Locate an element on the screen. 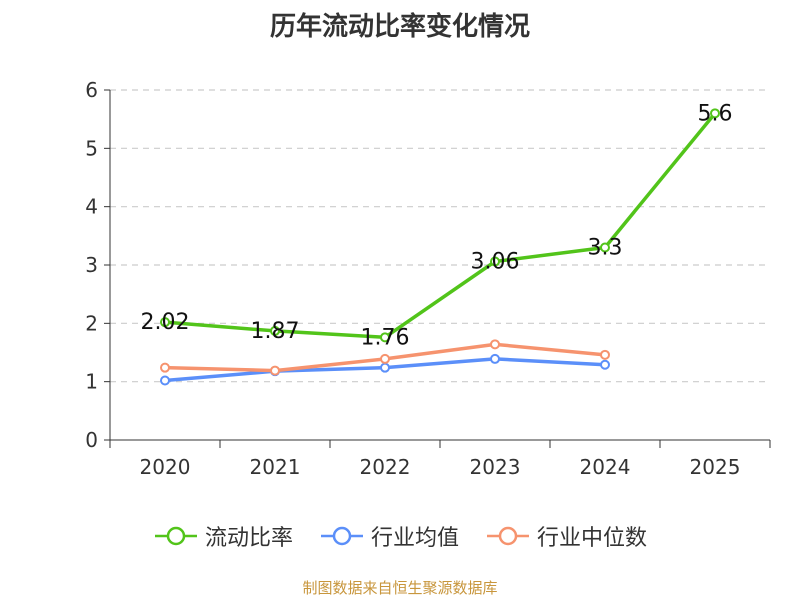  data-label: 3.06 is located at coordinates (495, 262).